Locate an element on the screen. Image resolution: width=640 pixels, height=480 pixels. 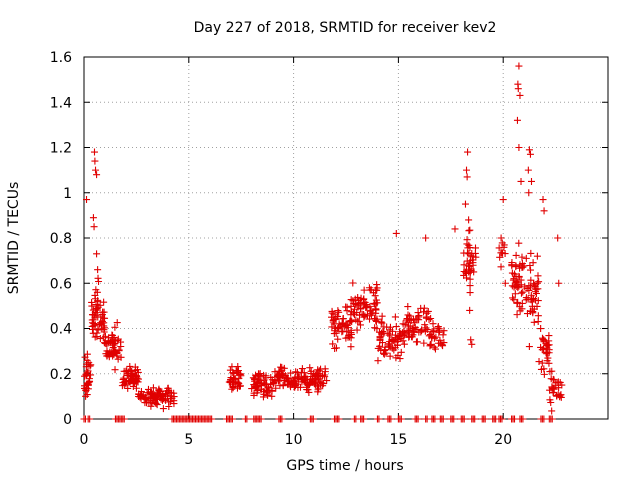
x-tick-label: 20 is located at coordinates (503, 440).